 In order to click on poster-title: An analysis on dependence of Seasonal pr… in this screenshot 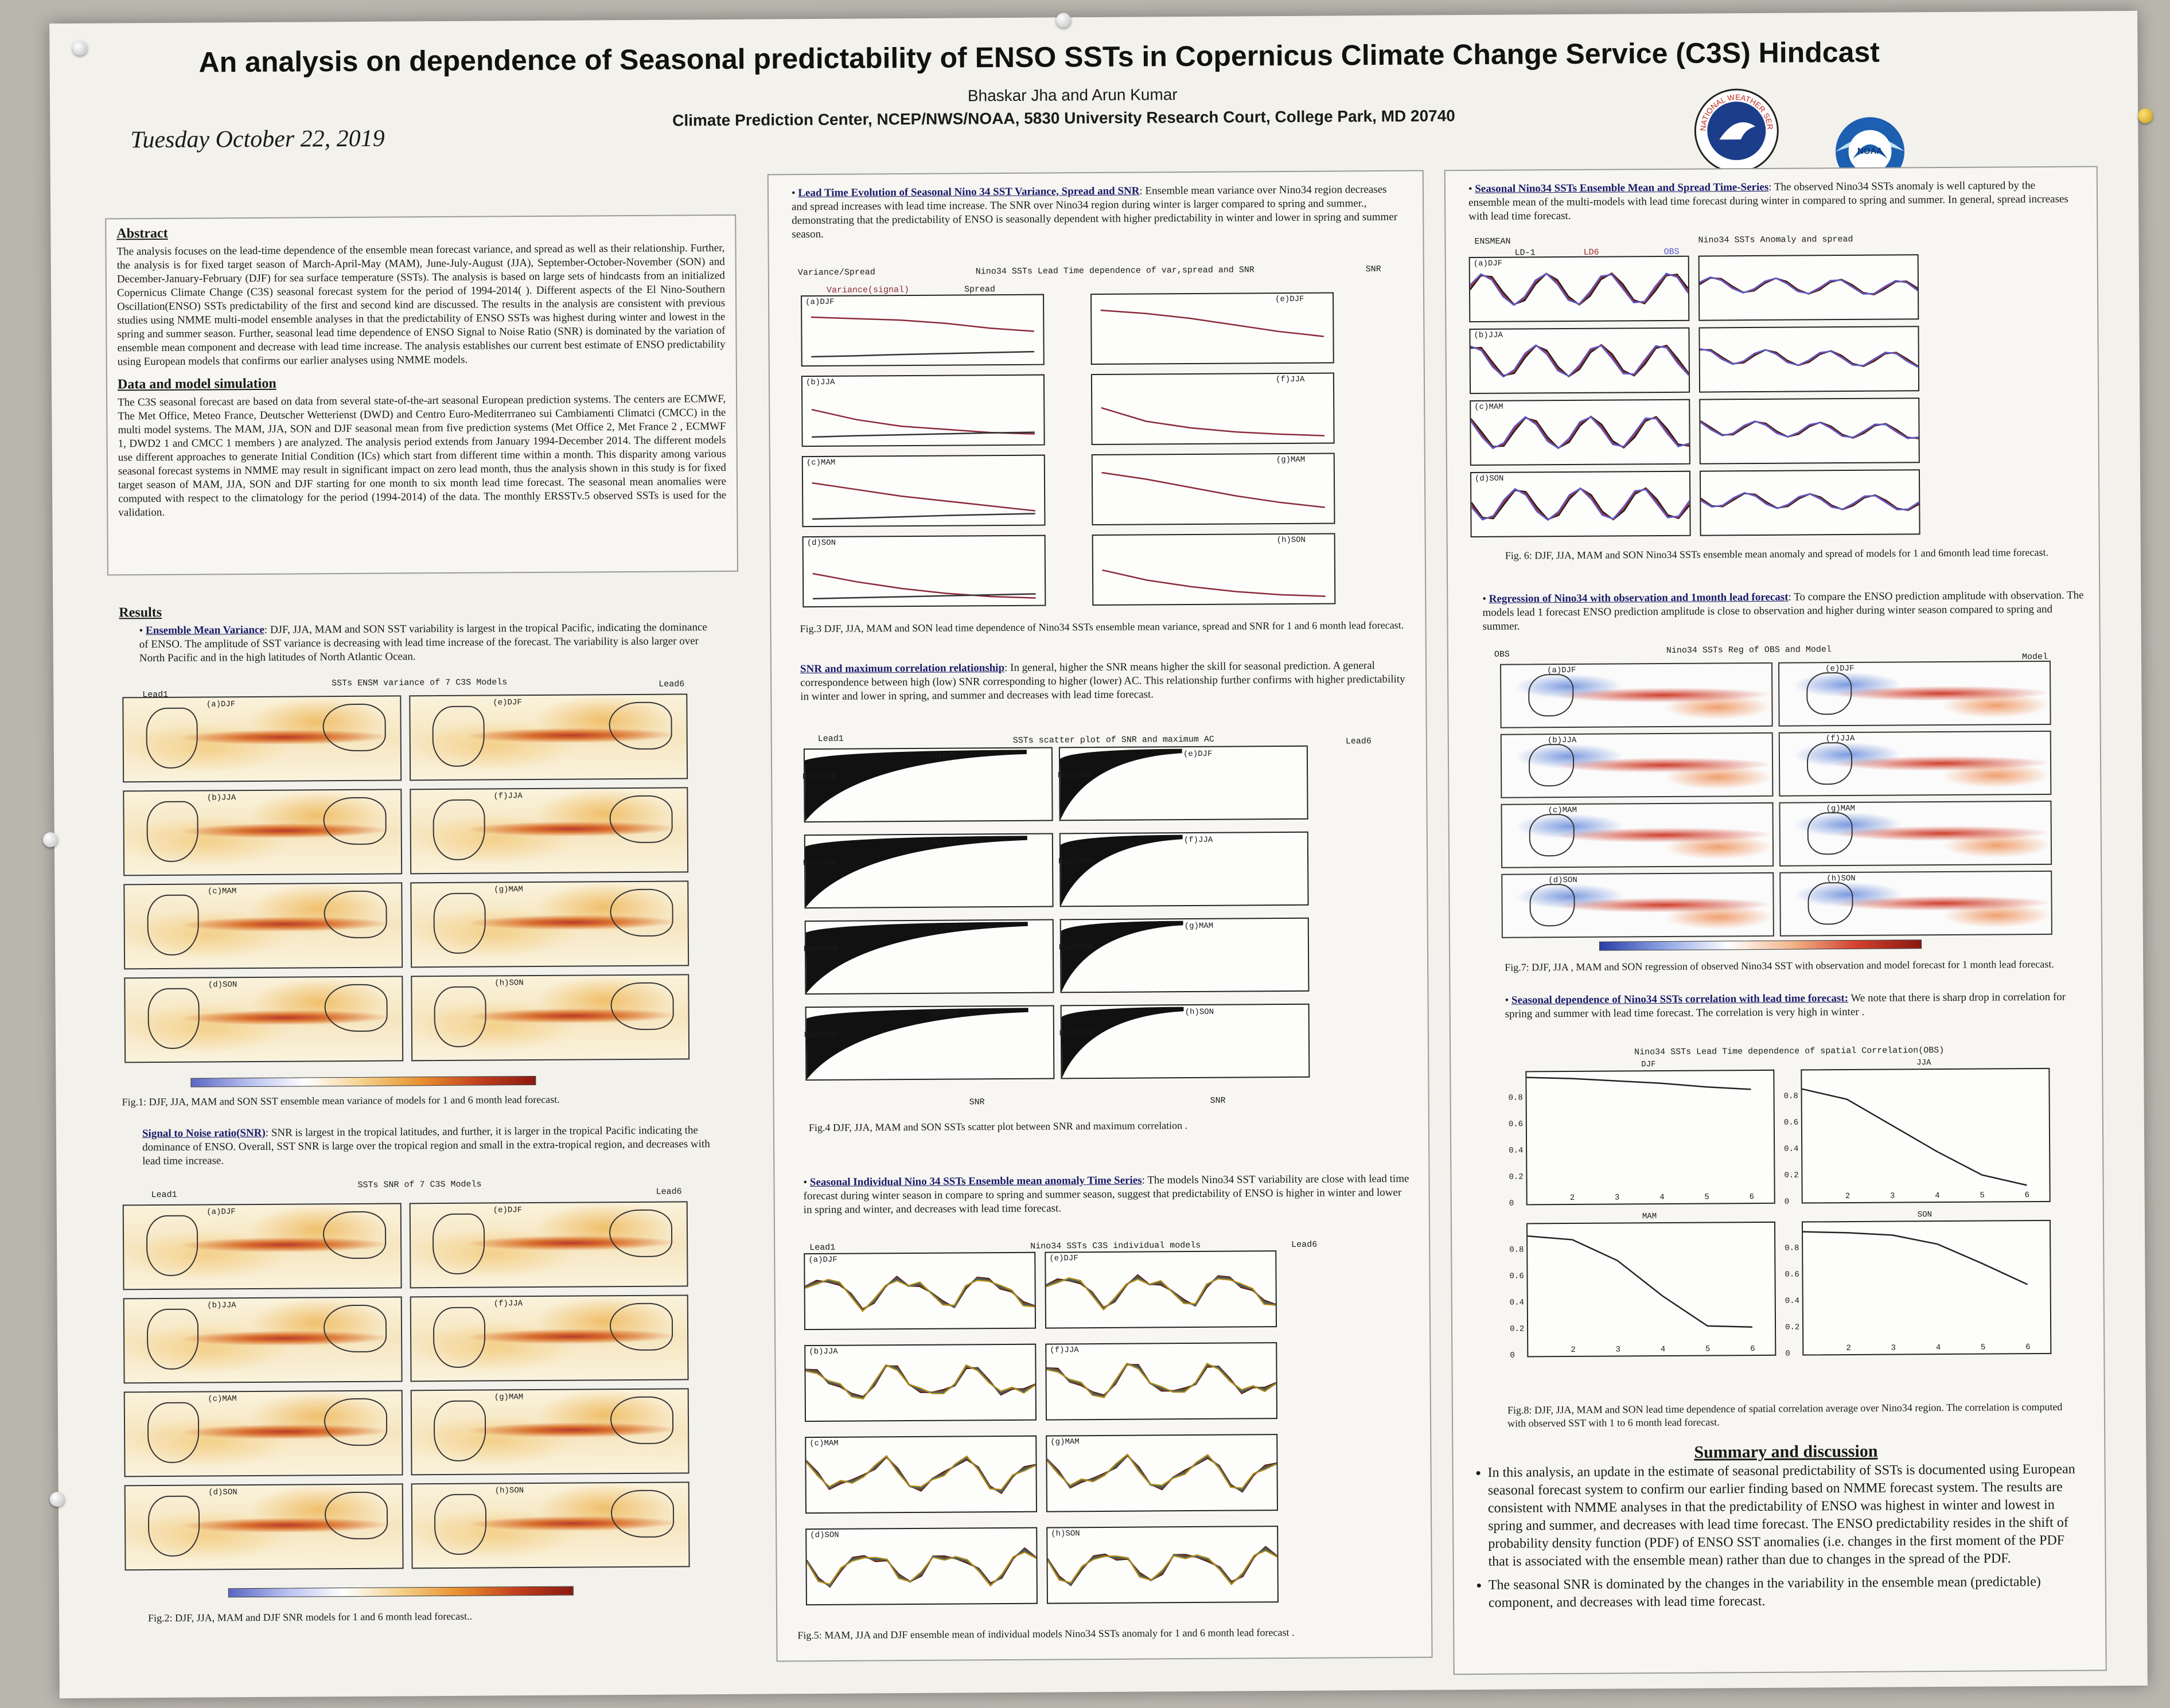, I will do `click(1039, 58)`.